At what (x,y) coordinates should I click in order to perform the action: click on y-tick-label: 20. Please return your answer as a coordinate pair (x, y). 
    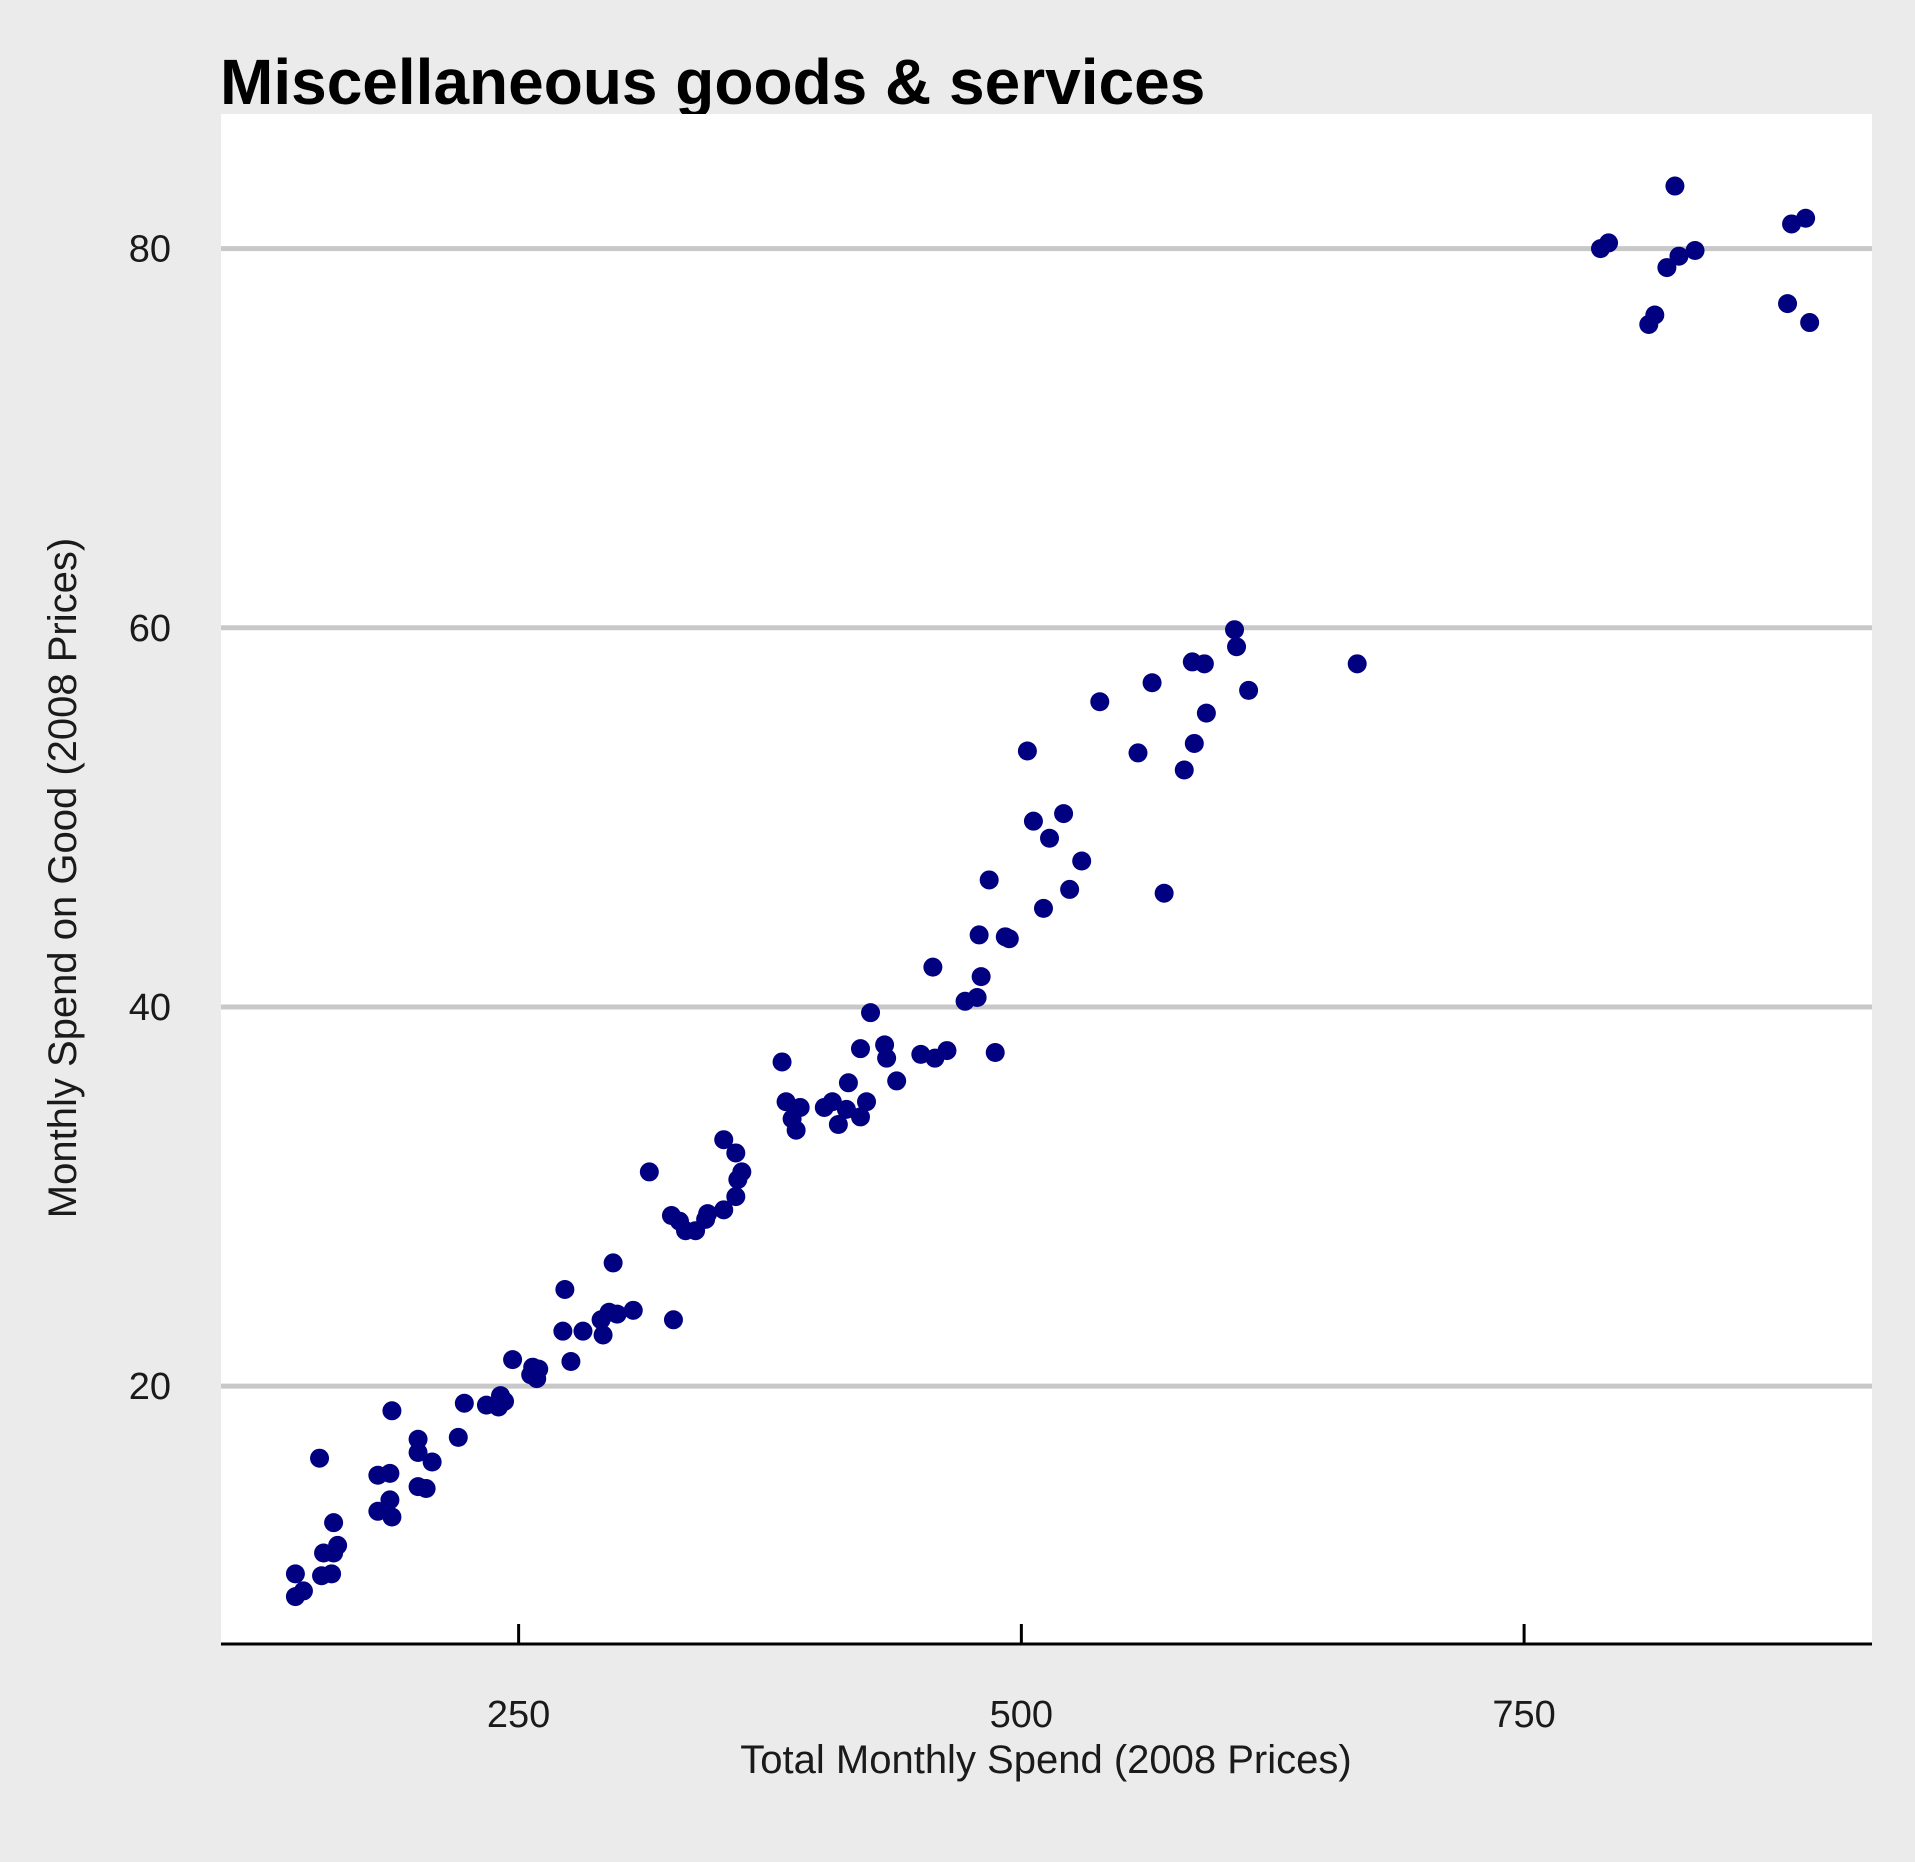
    Looking at the image, I should click on (150, 1387).